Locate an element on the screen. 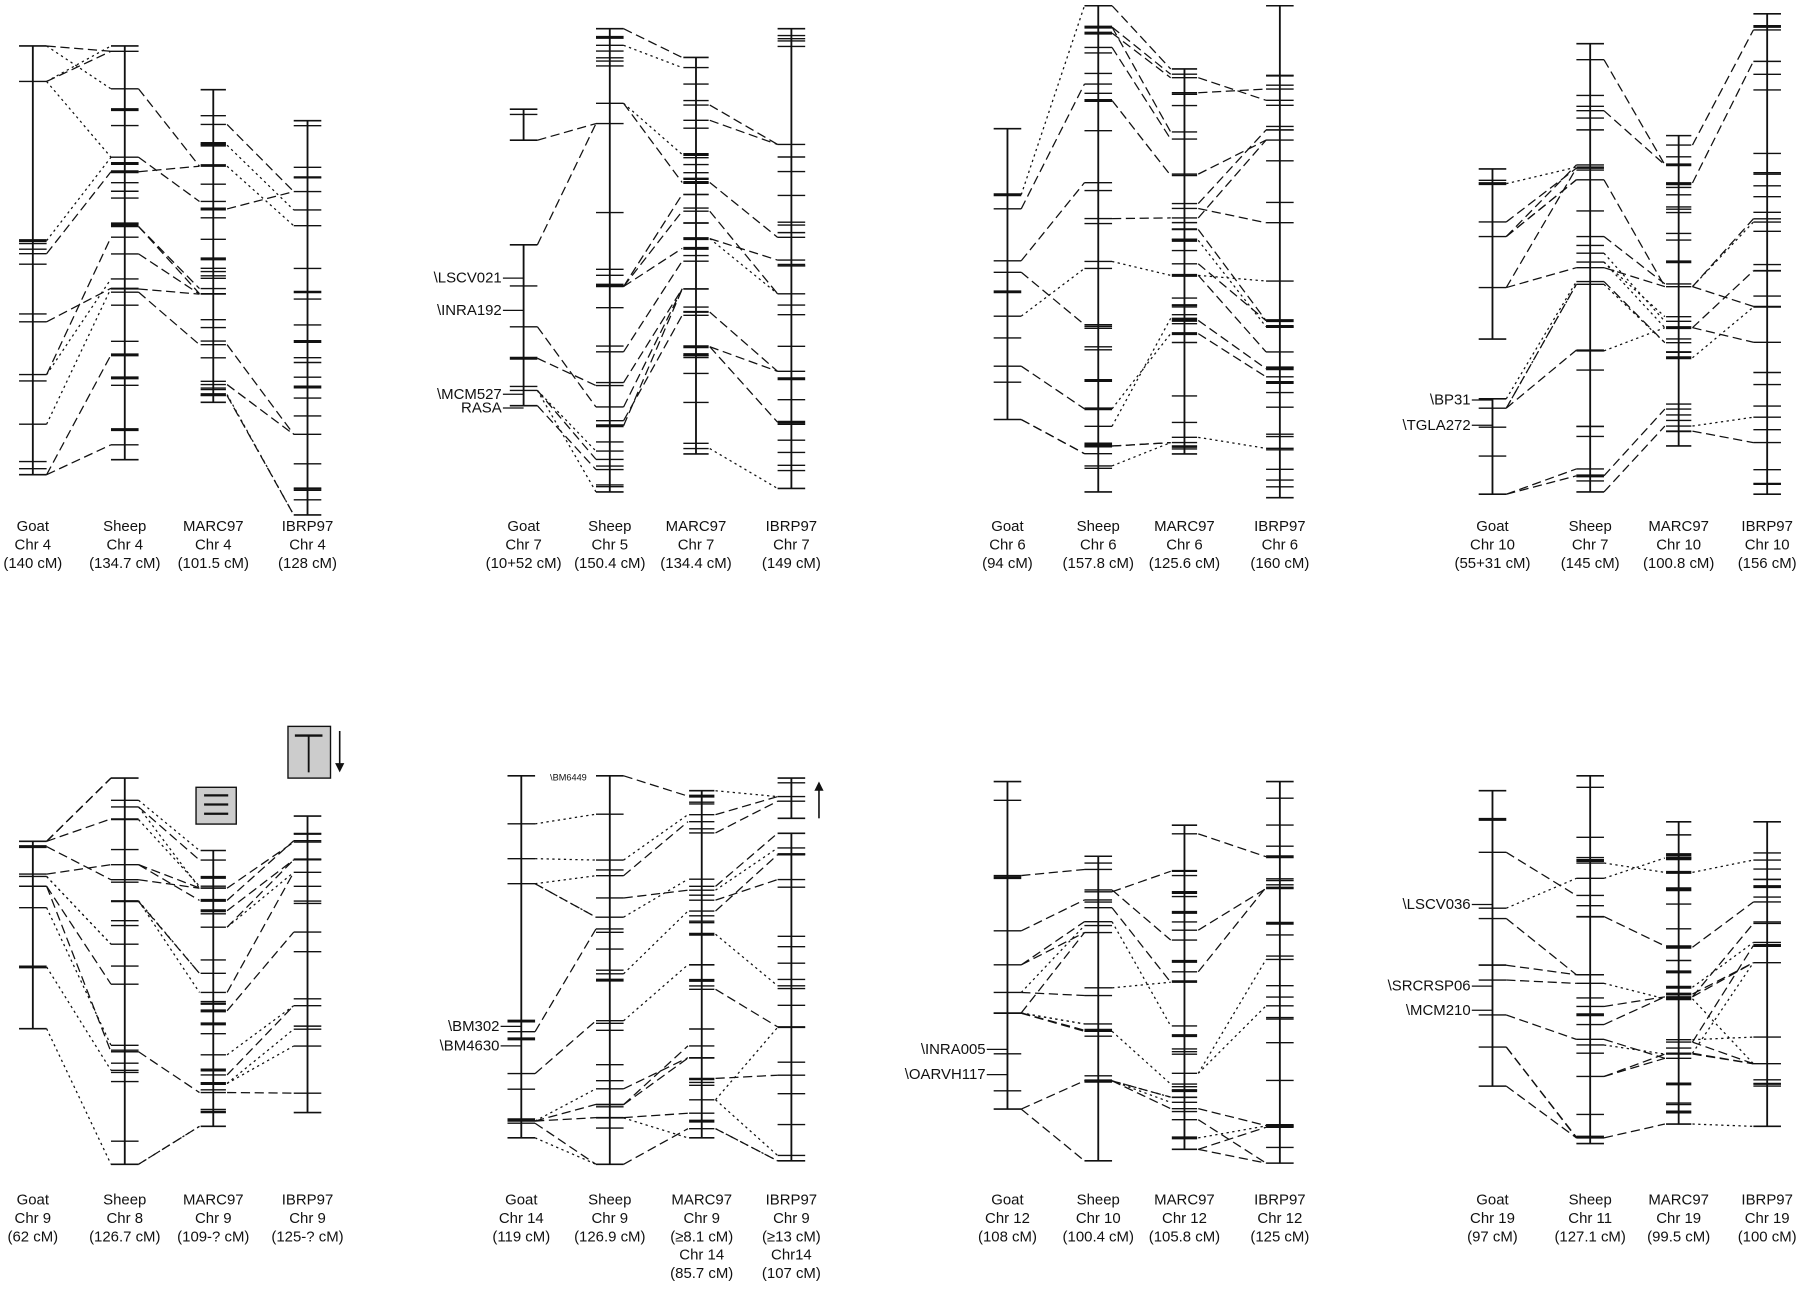 This screenshot has width=1800, height=1293. column-label: (140 cM) is located at coordinates (32, 563).